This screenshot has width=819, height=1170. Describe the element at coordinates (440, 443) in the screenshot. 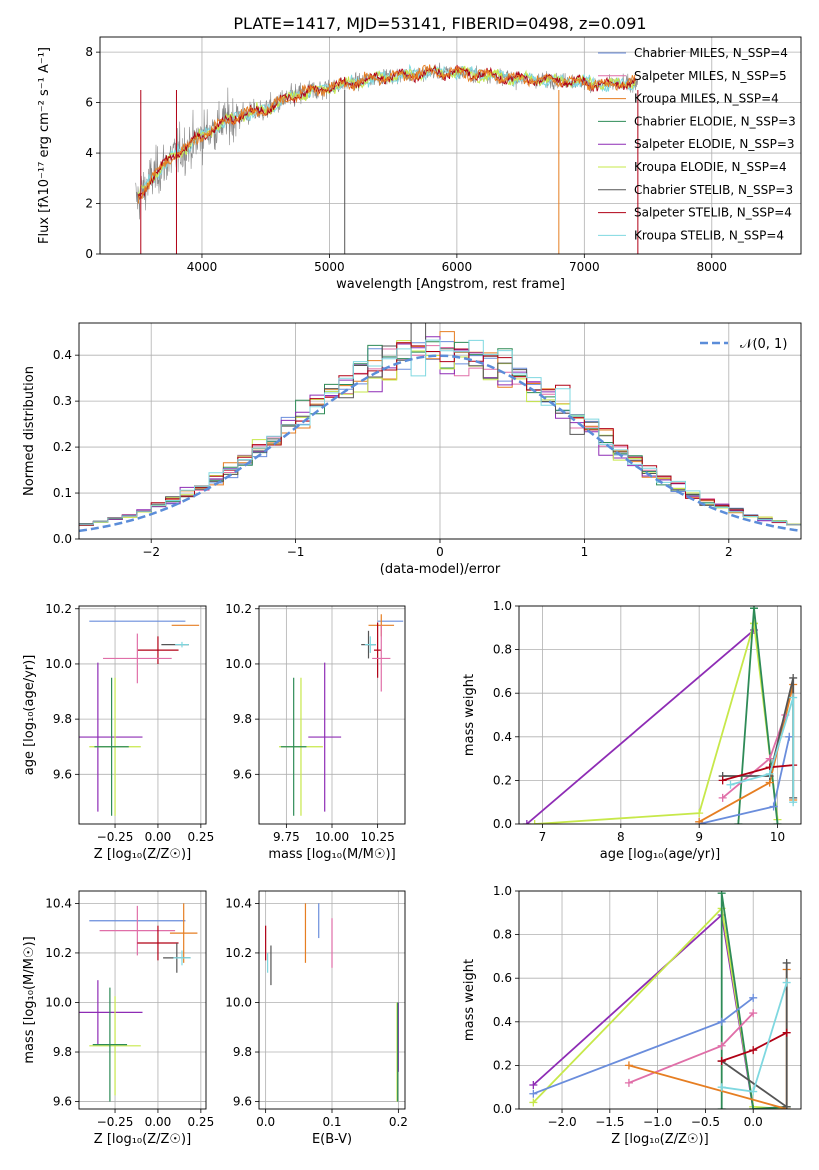

I see `normal-curve` at that location.